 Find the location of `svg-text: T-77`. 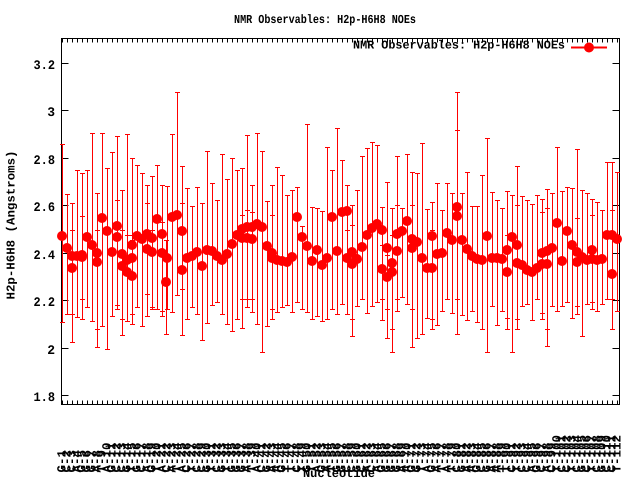

svg-text: T-77 is located at coordinates (443, 457).